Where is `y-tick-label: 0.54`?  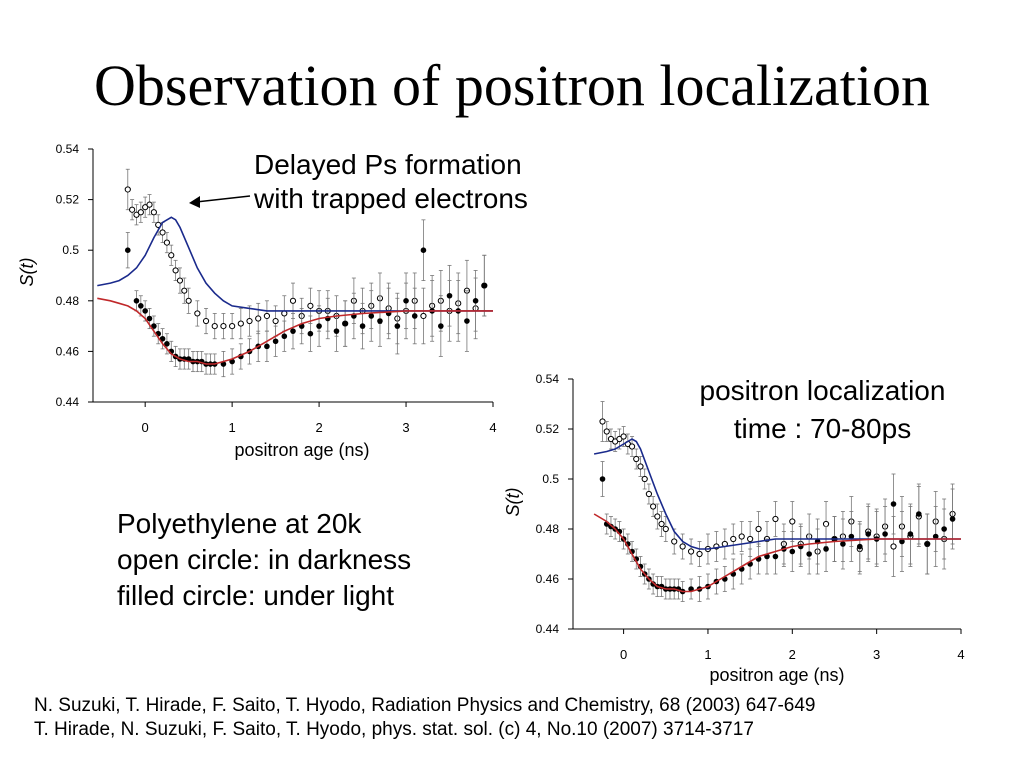 y-tick-label: 0.54 is located at coordinates (68, 149).